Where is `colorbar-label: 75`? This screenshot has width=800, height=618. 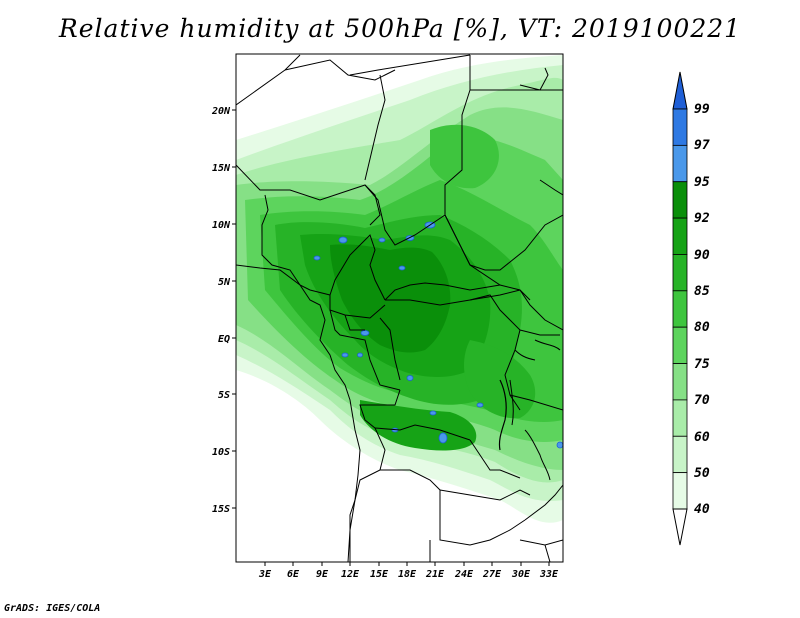
colorbar-label: 75 is located at coordinates (702, 364).